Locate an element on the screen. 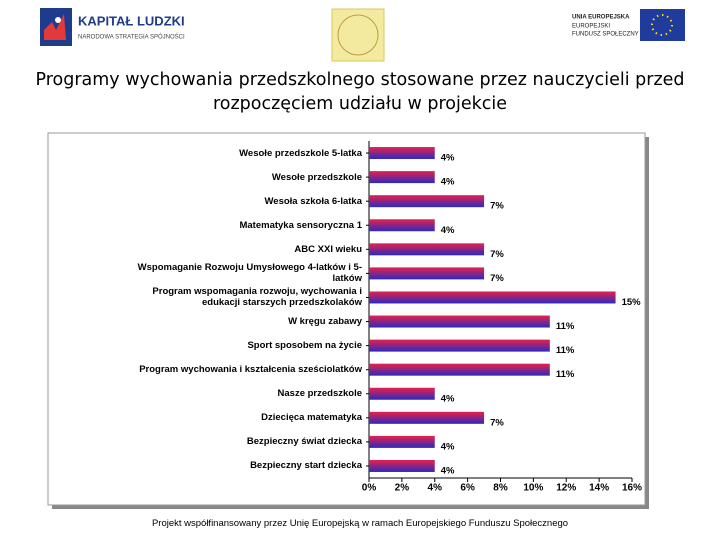 This screenshot has width=720, height=540. category-label: Bezpieczny start dziecka is located at coordinates (306, 466).